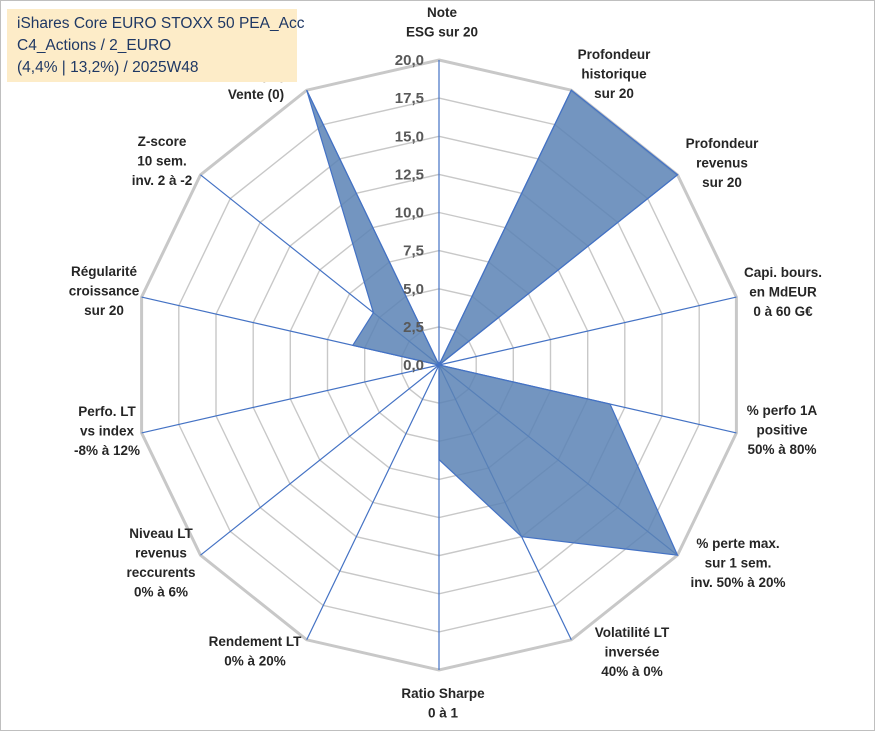 This screenshot has height=731, width=875. I want to click on axis-label-line: 0 à 1, so click(443, 713).